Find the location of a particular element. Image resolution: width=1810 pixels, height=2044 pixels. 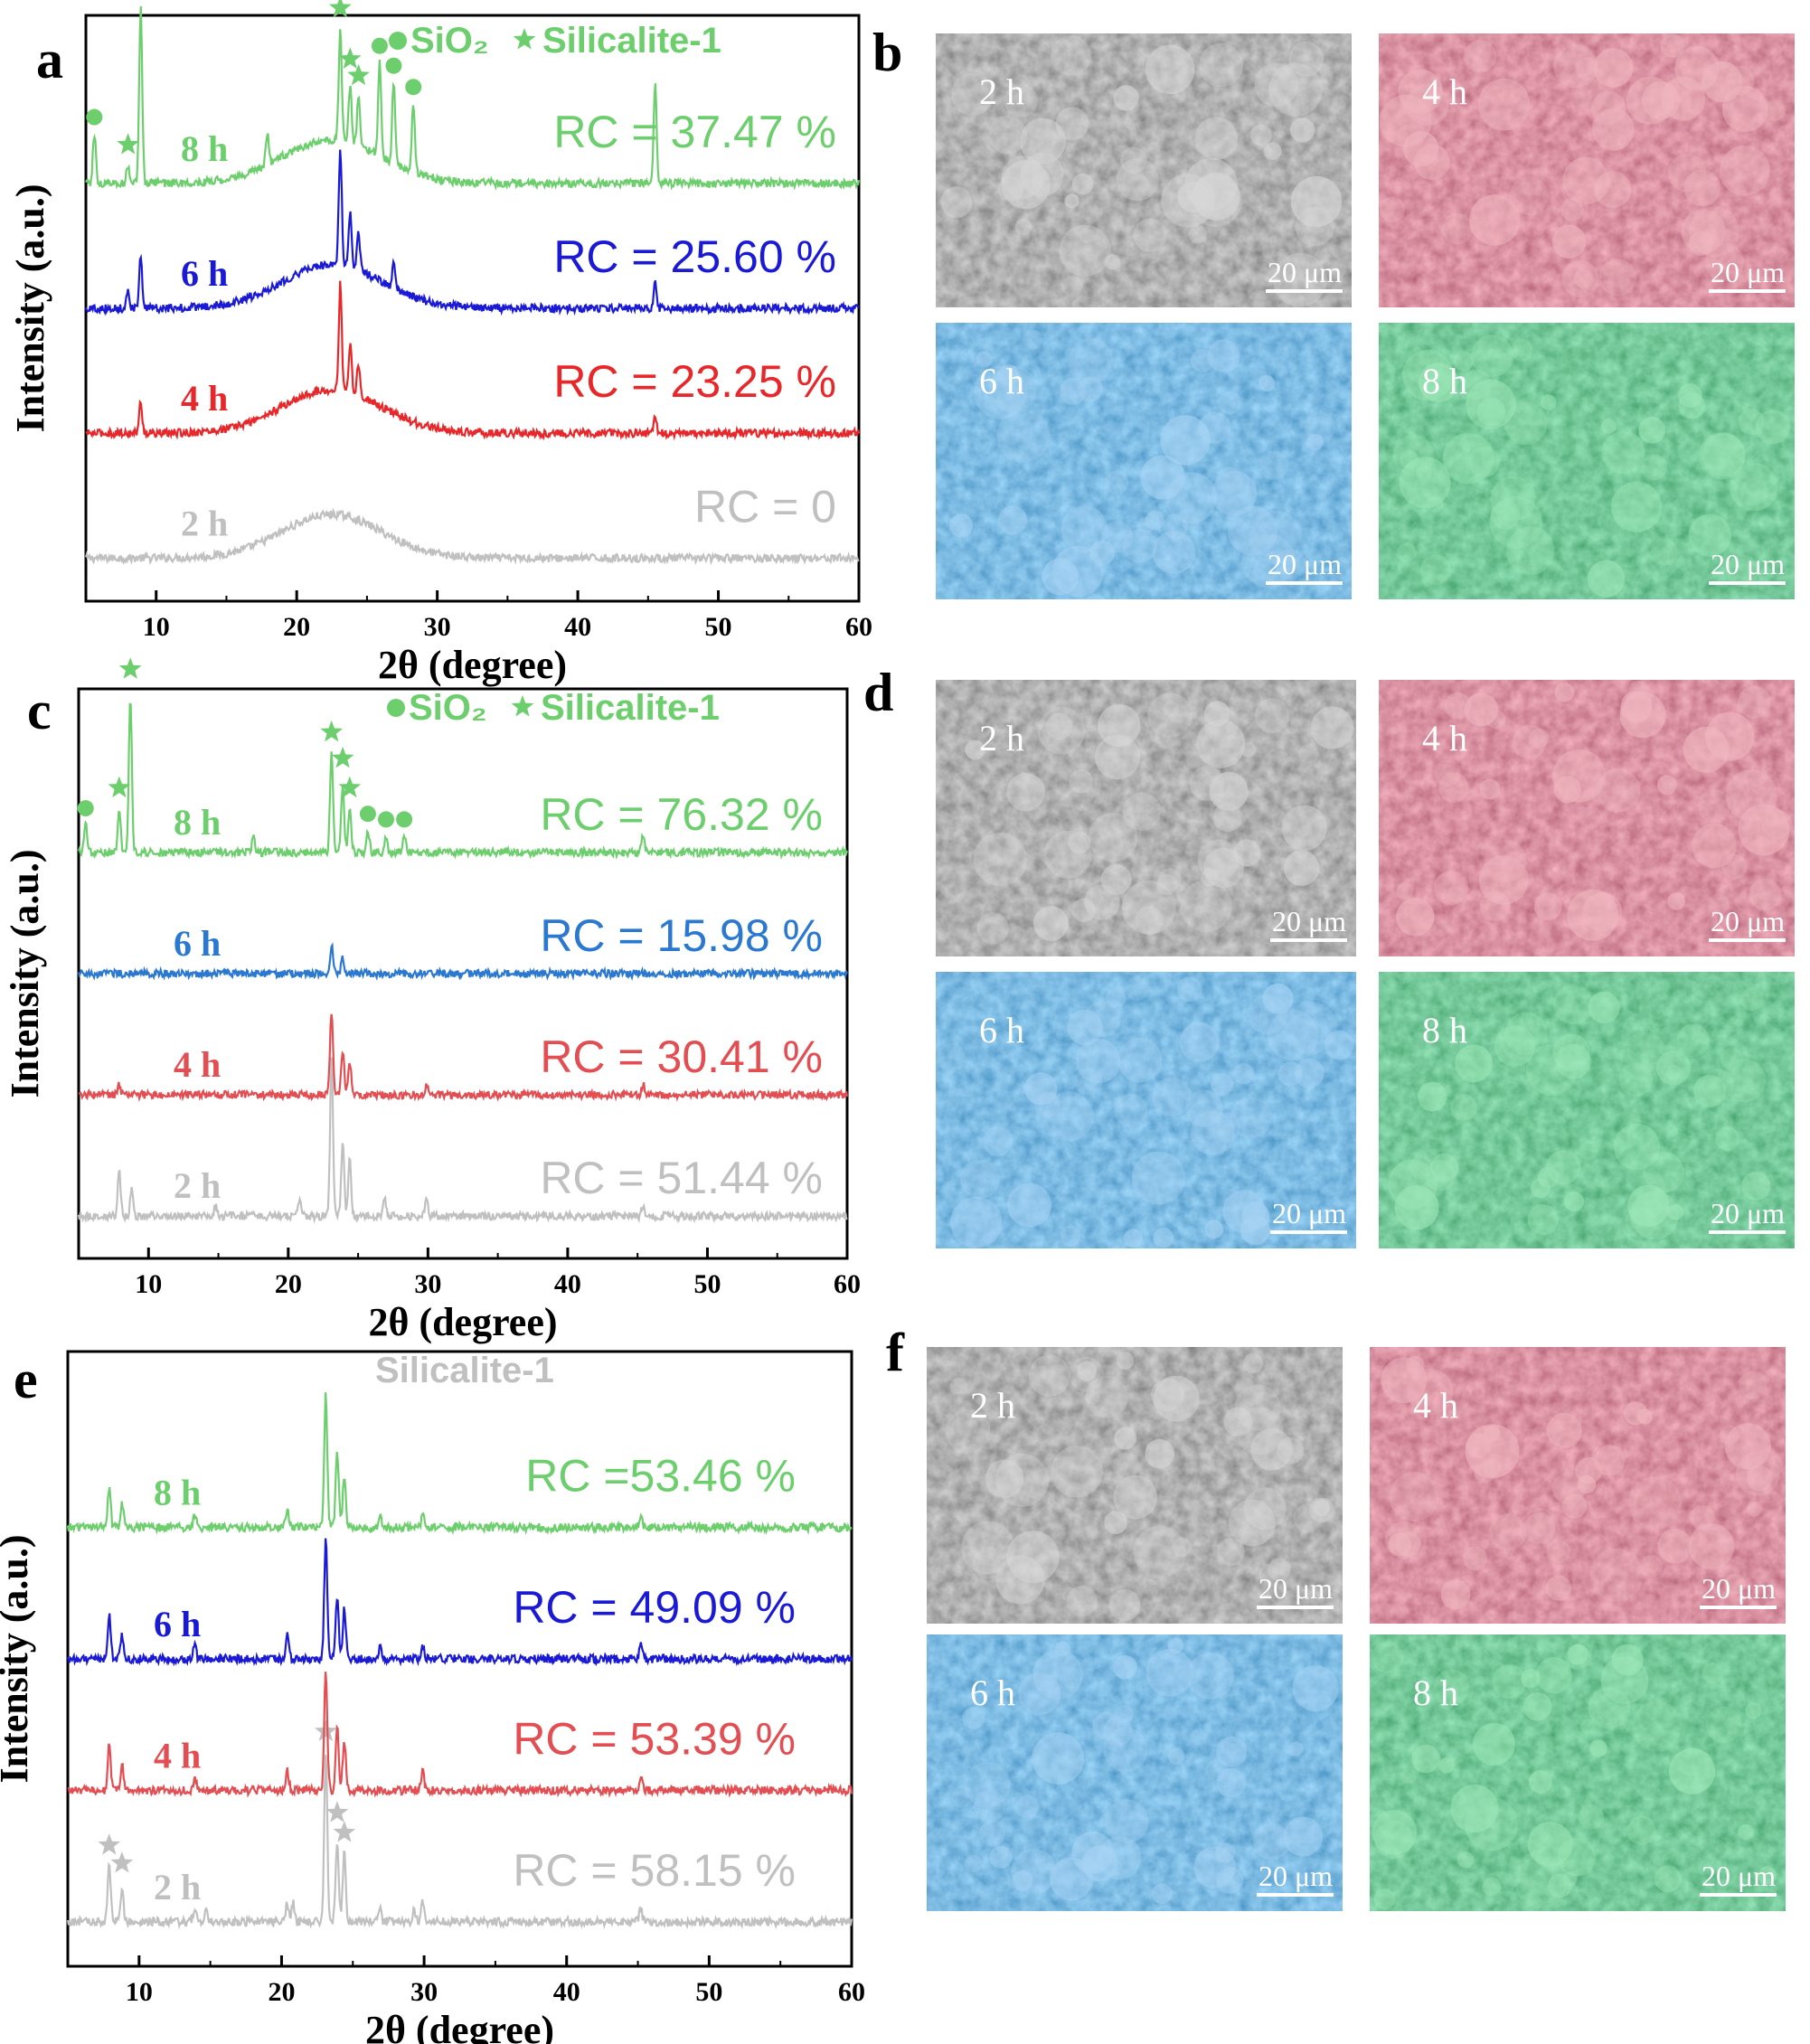

xrd-pattern-6h is located at coordinates (460, 1603).